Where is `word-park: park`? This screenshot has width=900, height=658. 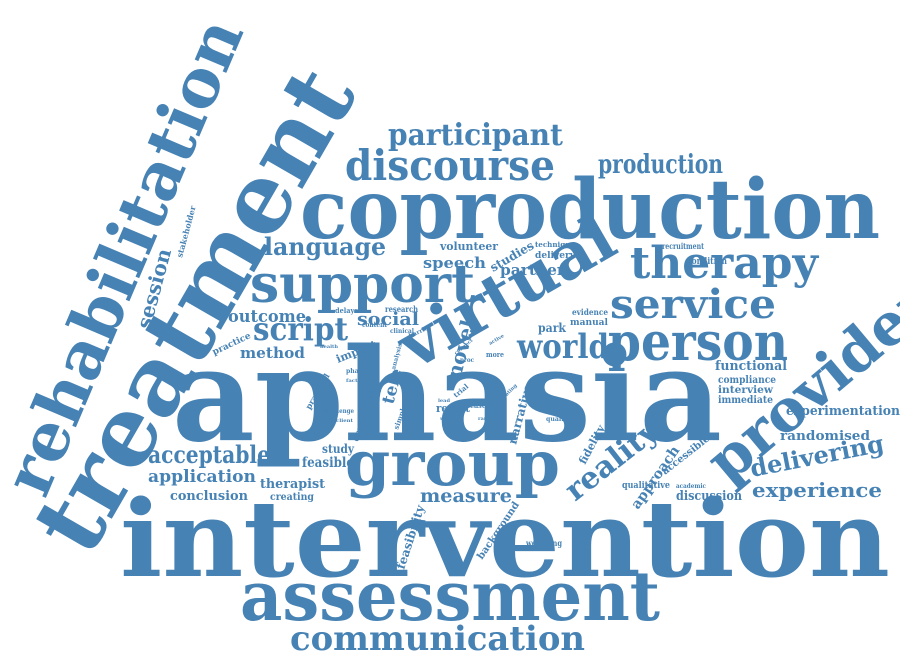
word-park: park is located at coordinates (552, 328).